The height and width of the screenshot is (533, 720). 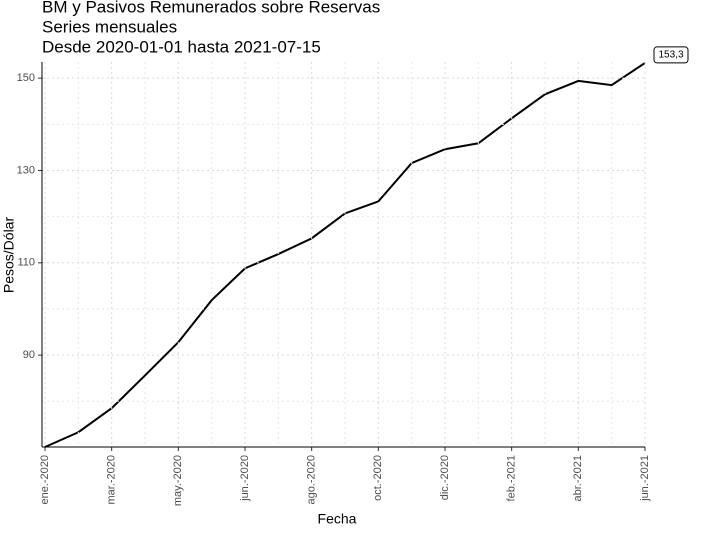 I want to click on chart-subtitle: Desde 2020-01-01 hasta 2021-07-15, so click(x=181, y=46).